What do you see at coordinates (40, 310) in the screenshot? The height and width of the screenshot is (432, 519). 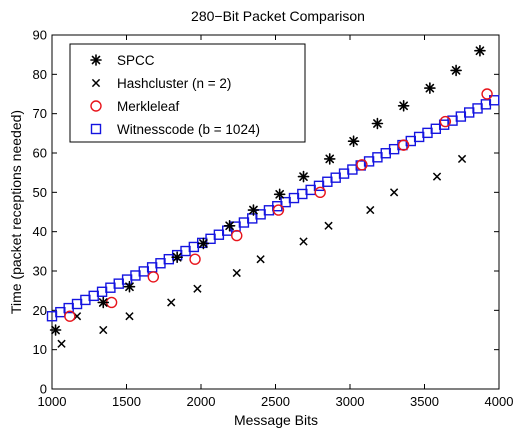 I see `y-tick-label: 20` at bounding box center [40, 310].